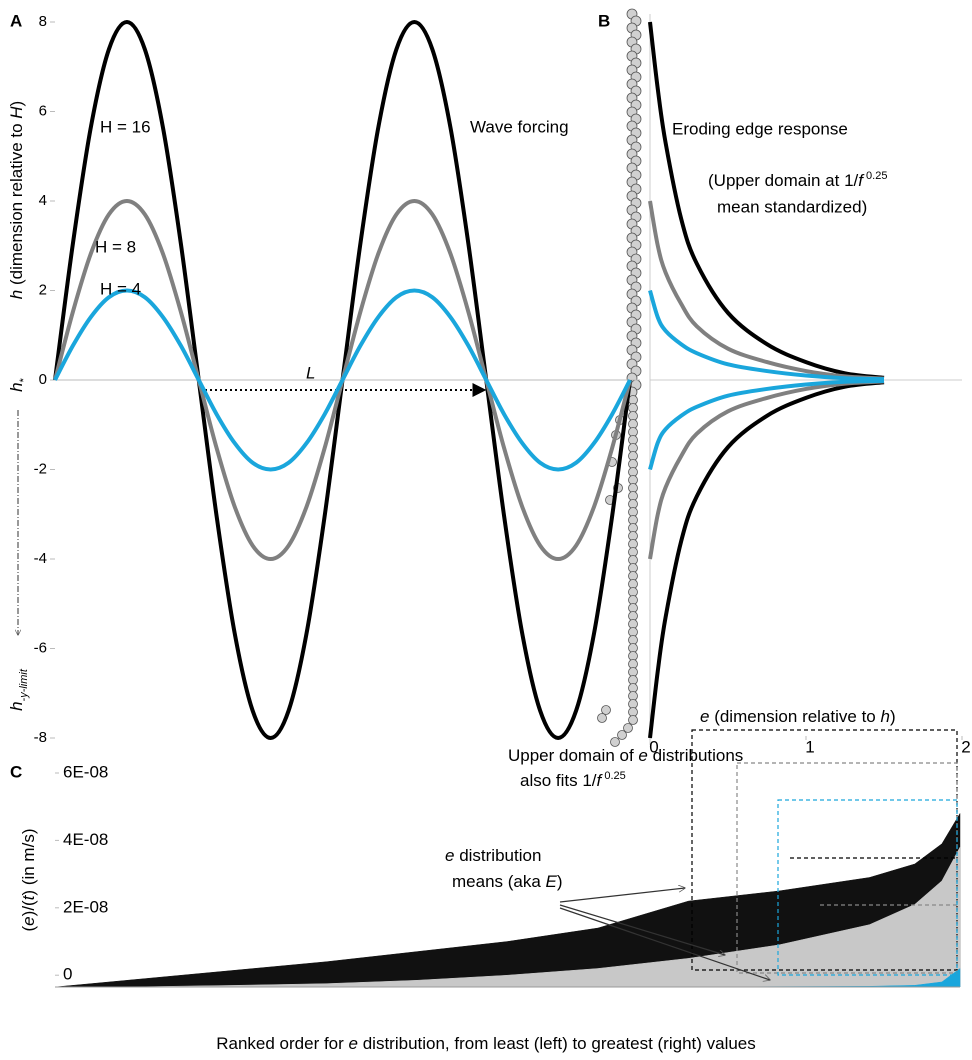 This screenshot has width=972, height=1060. I want to click on panel-label: C, so click(16, 771).